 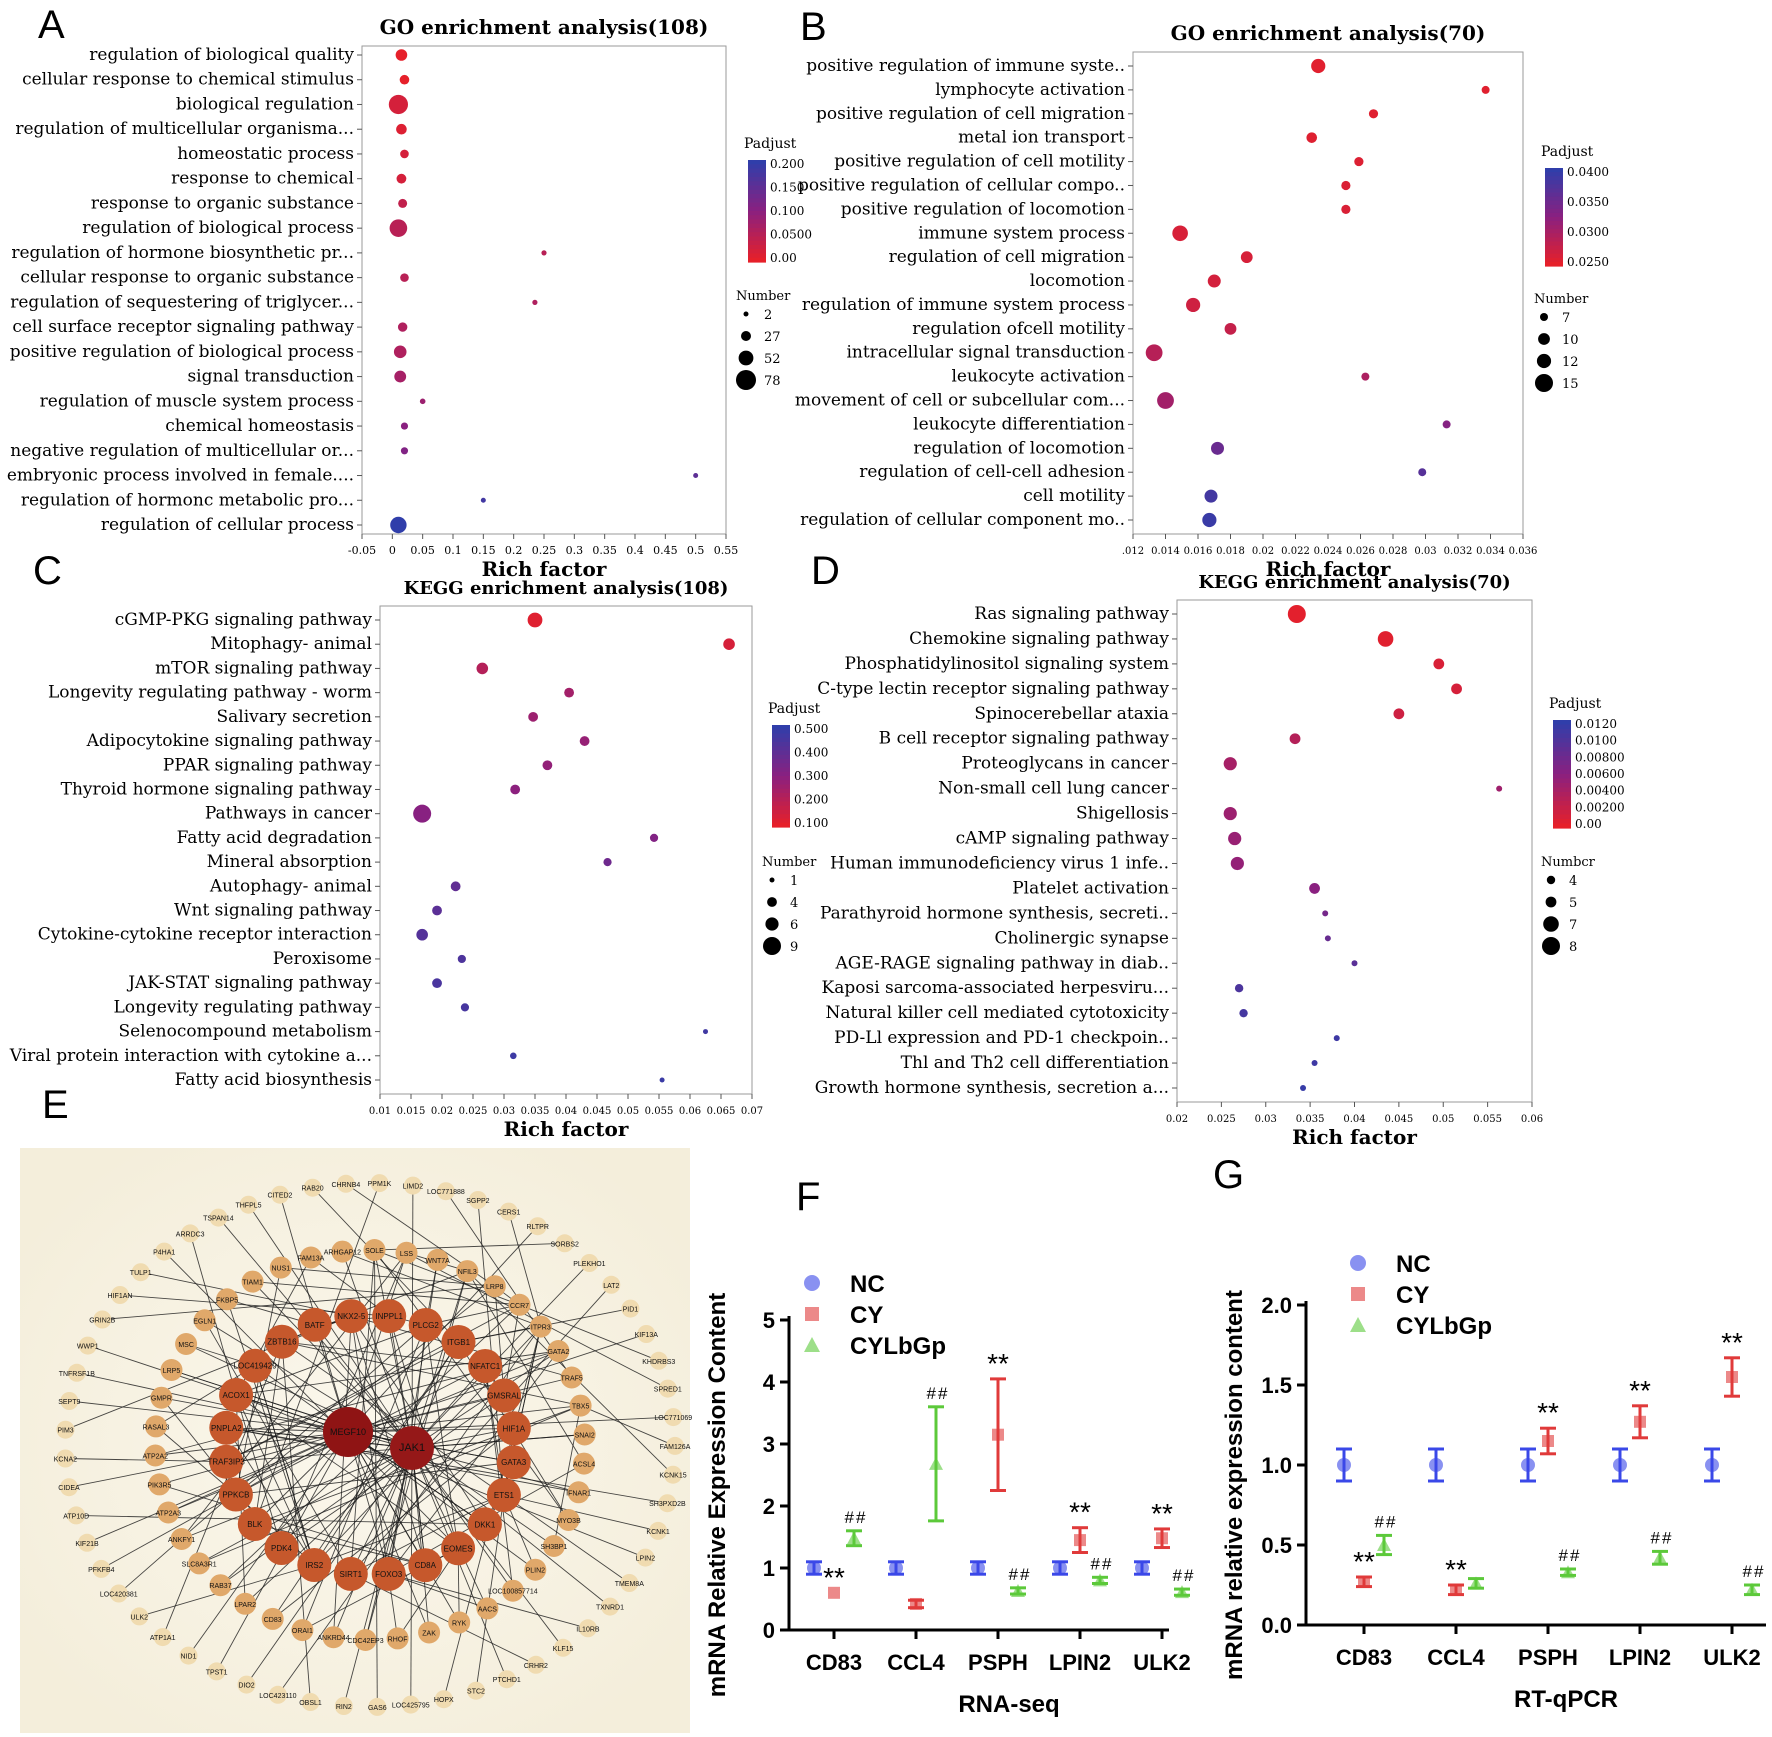 I want to click on number-legend-label: 9, so click(x=794, y=947).